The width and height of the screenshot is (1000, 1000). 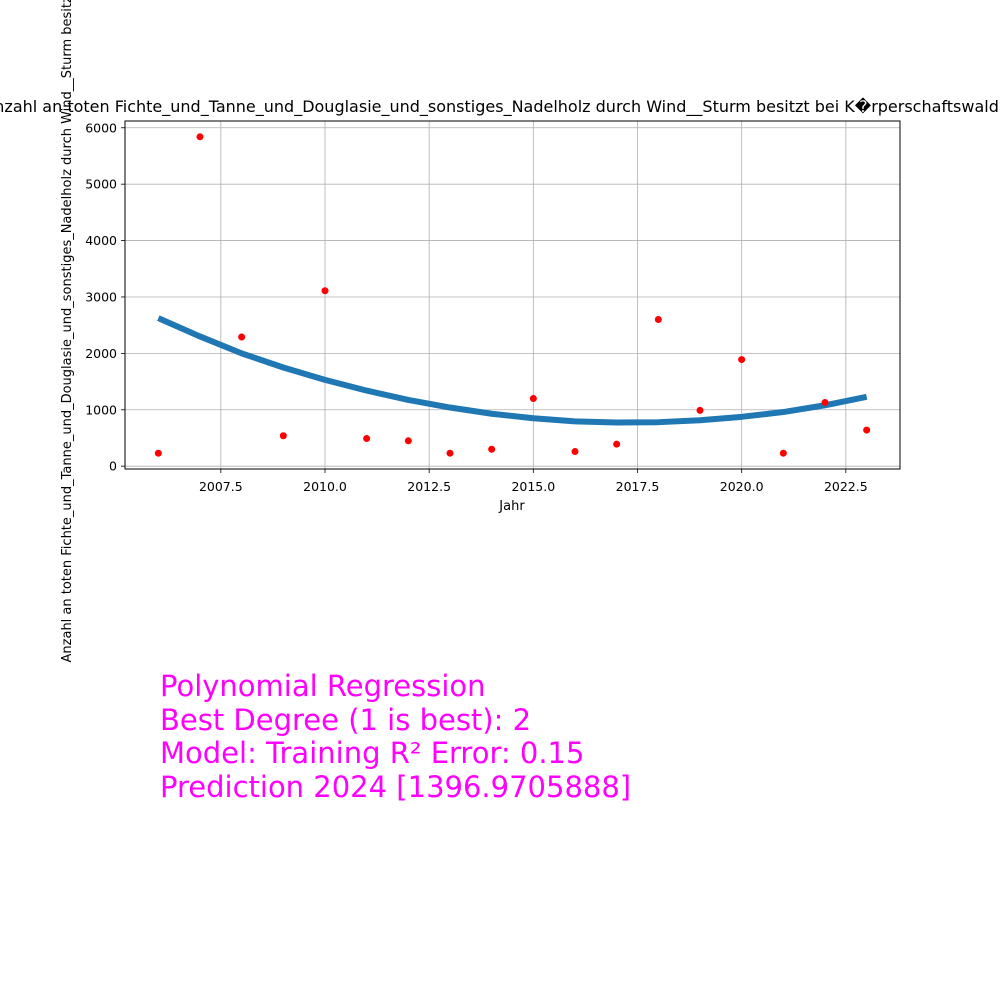 What do you see at coordinates (323, 686) in the screenshot?
I see `summary-title: Polynomial Regression` at bounding box center [323, 686].